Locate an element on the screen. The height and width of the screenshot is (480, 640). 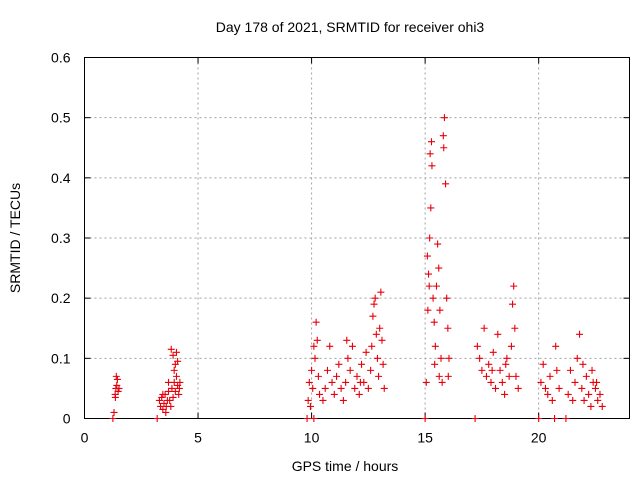
y-tick-label: 0.4 is located at coordinates (61, 178).